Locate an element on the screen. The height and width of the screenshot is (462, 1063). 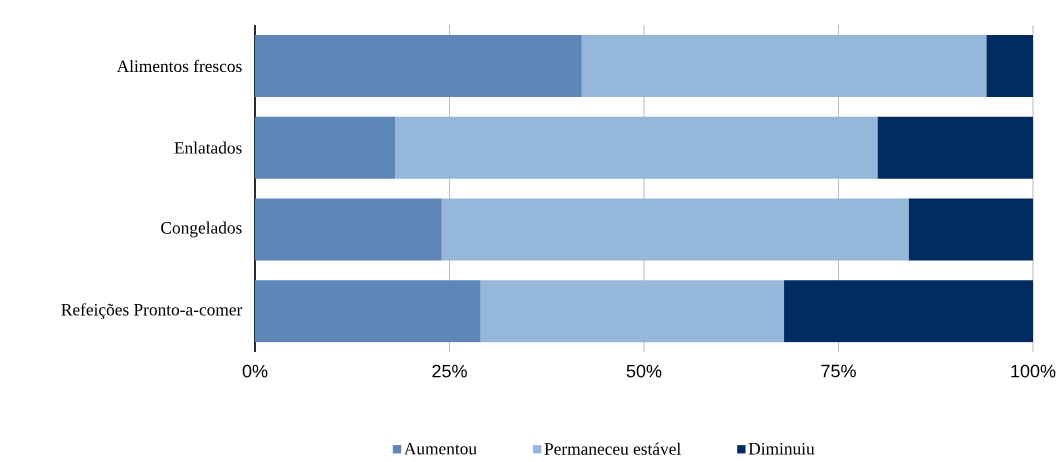
y-tick-label: Refeições Pronto-a-comer is located at coordinates (152, 311).